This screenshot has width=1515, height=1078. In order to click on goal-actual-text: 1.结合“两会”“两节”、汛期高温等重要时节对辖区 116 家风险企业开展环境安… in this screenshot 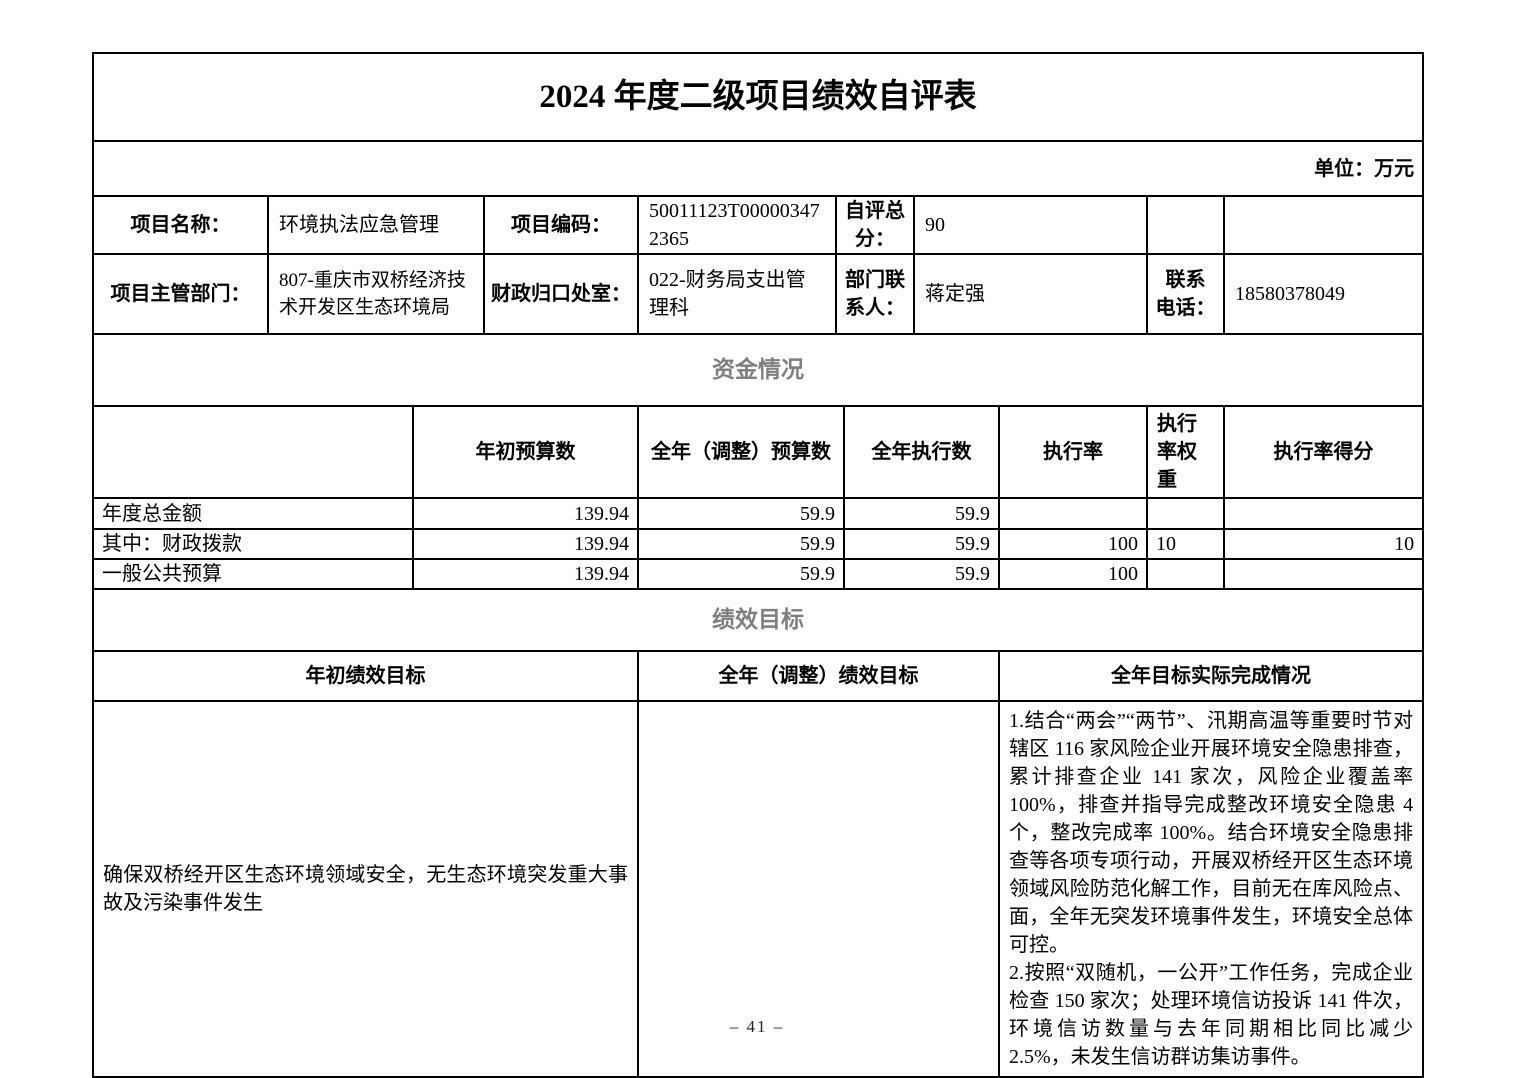, I will do `click(1211, 889)`.